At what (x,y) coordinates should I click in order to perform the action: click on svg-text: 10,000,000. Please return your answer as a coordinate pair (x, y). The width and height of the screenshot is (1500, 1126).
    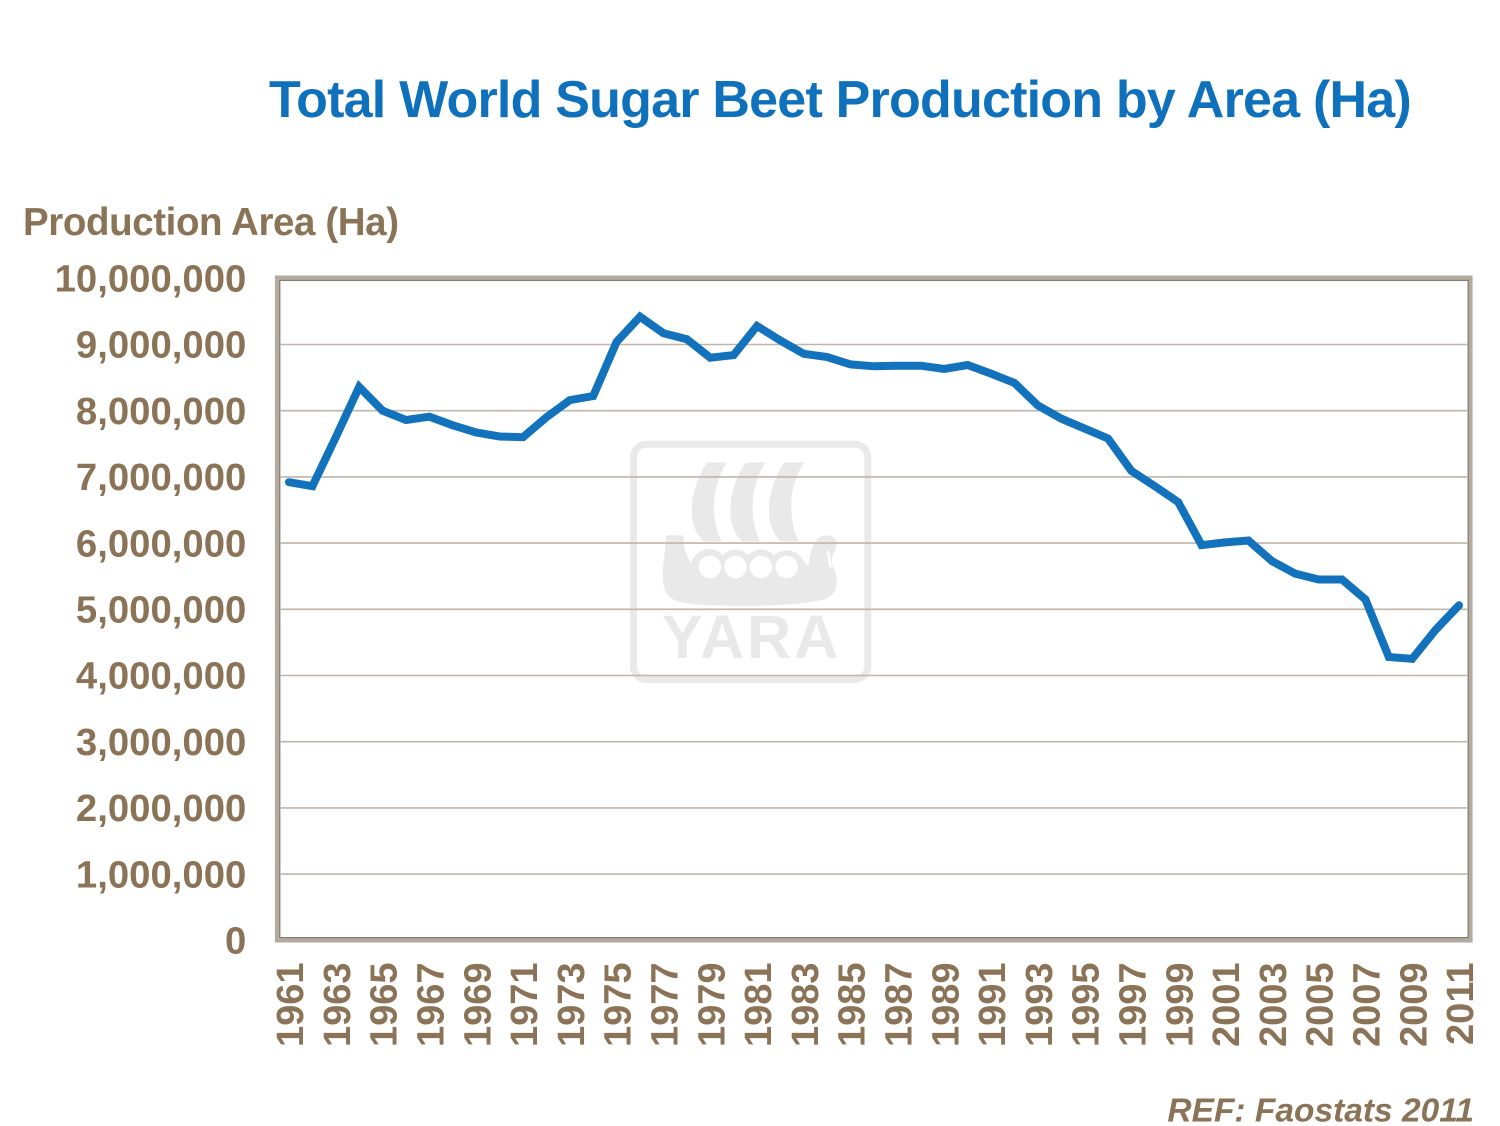
    Looking at the image, I should click on (151, 279).